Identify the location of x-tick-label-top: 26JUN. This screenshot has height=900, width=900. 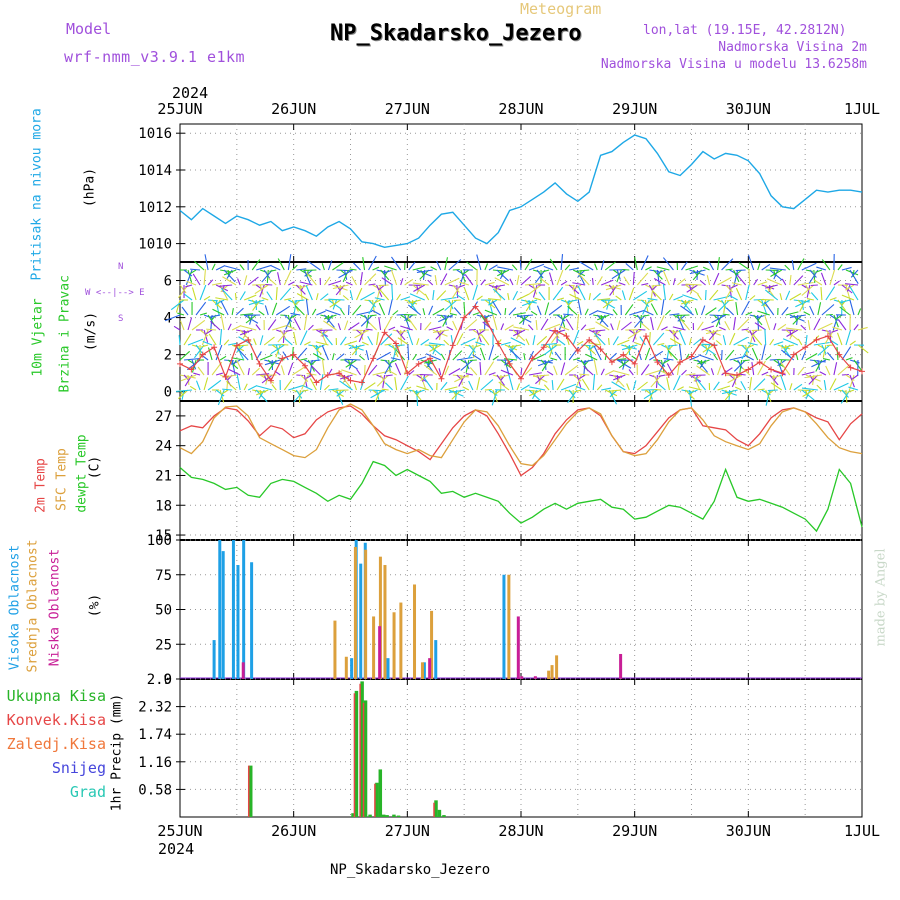
(293, 109).